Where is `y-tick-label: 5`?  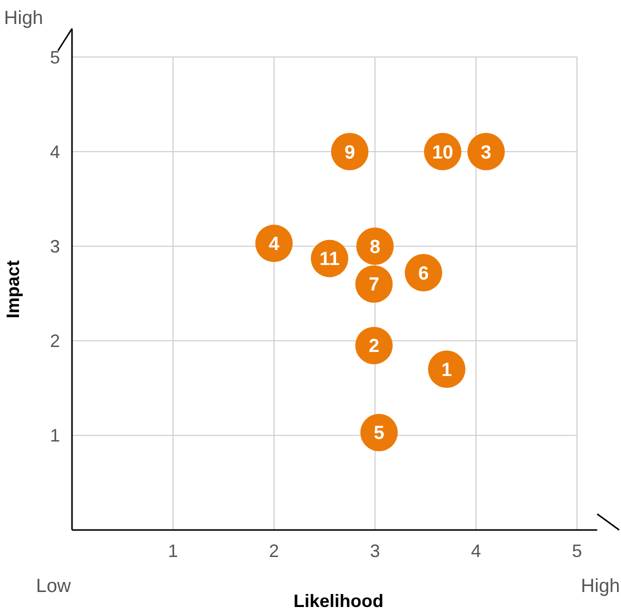
y-tick-label: 5 is located at coordinates (55, 57).